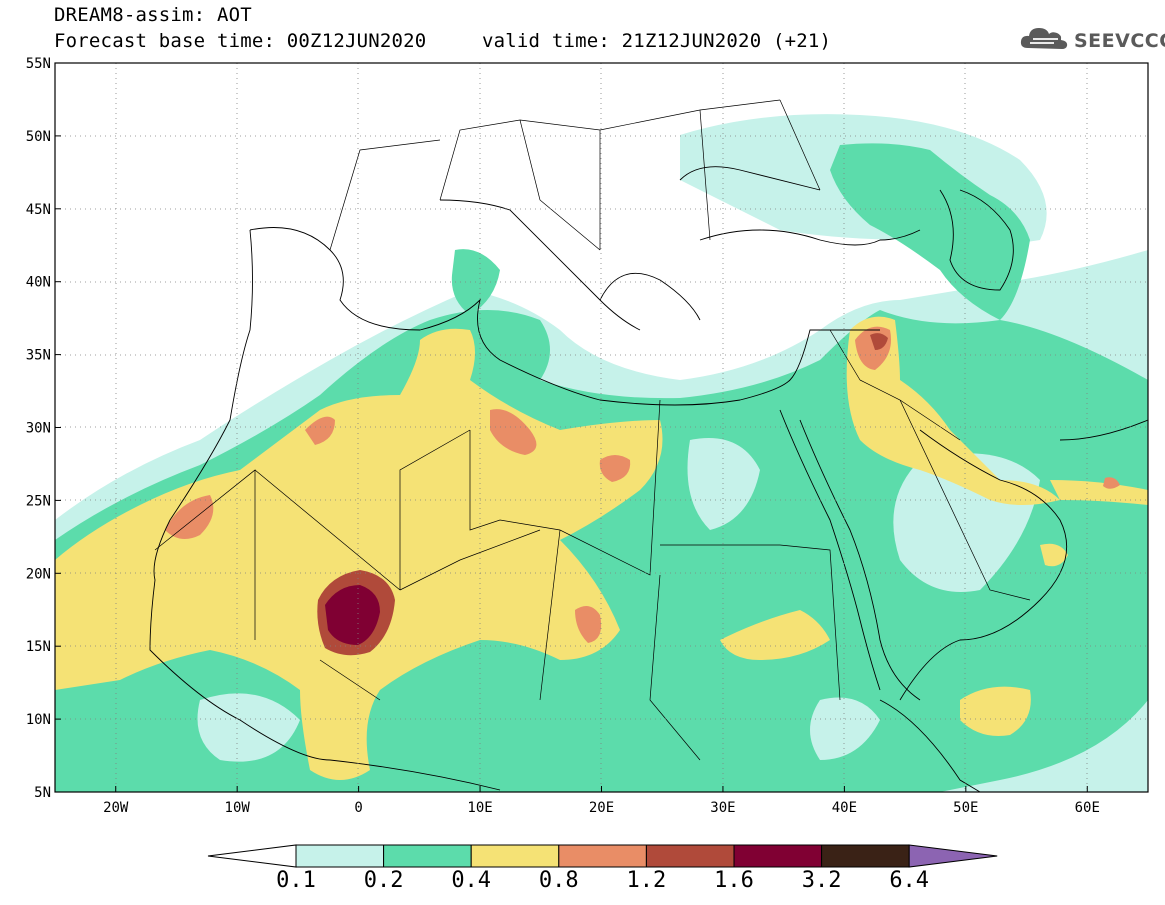  Describe the element at coordinates (42, 793) in the screenshot. I see `lat-tick-label: 5N` at that location.